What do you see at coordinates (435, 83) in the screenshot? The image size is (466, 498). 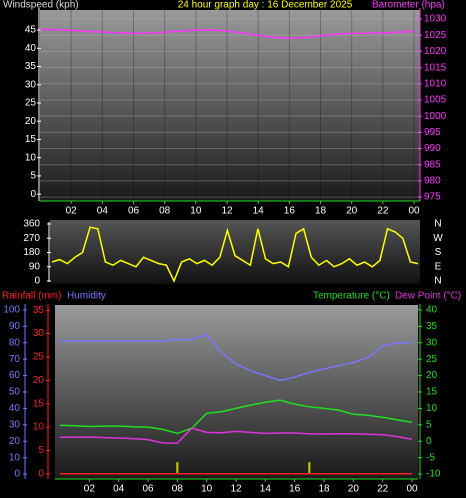 I see `tick-label: 1010` at bounding box center [435, 83].